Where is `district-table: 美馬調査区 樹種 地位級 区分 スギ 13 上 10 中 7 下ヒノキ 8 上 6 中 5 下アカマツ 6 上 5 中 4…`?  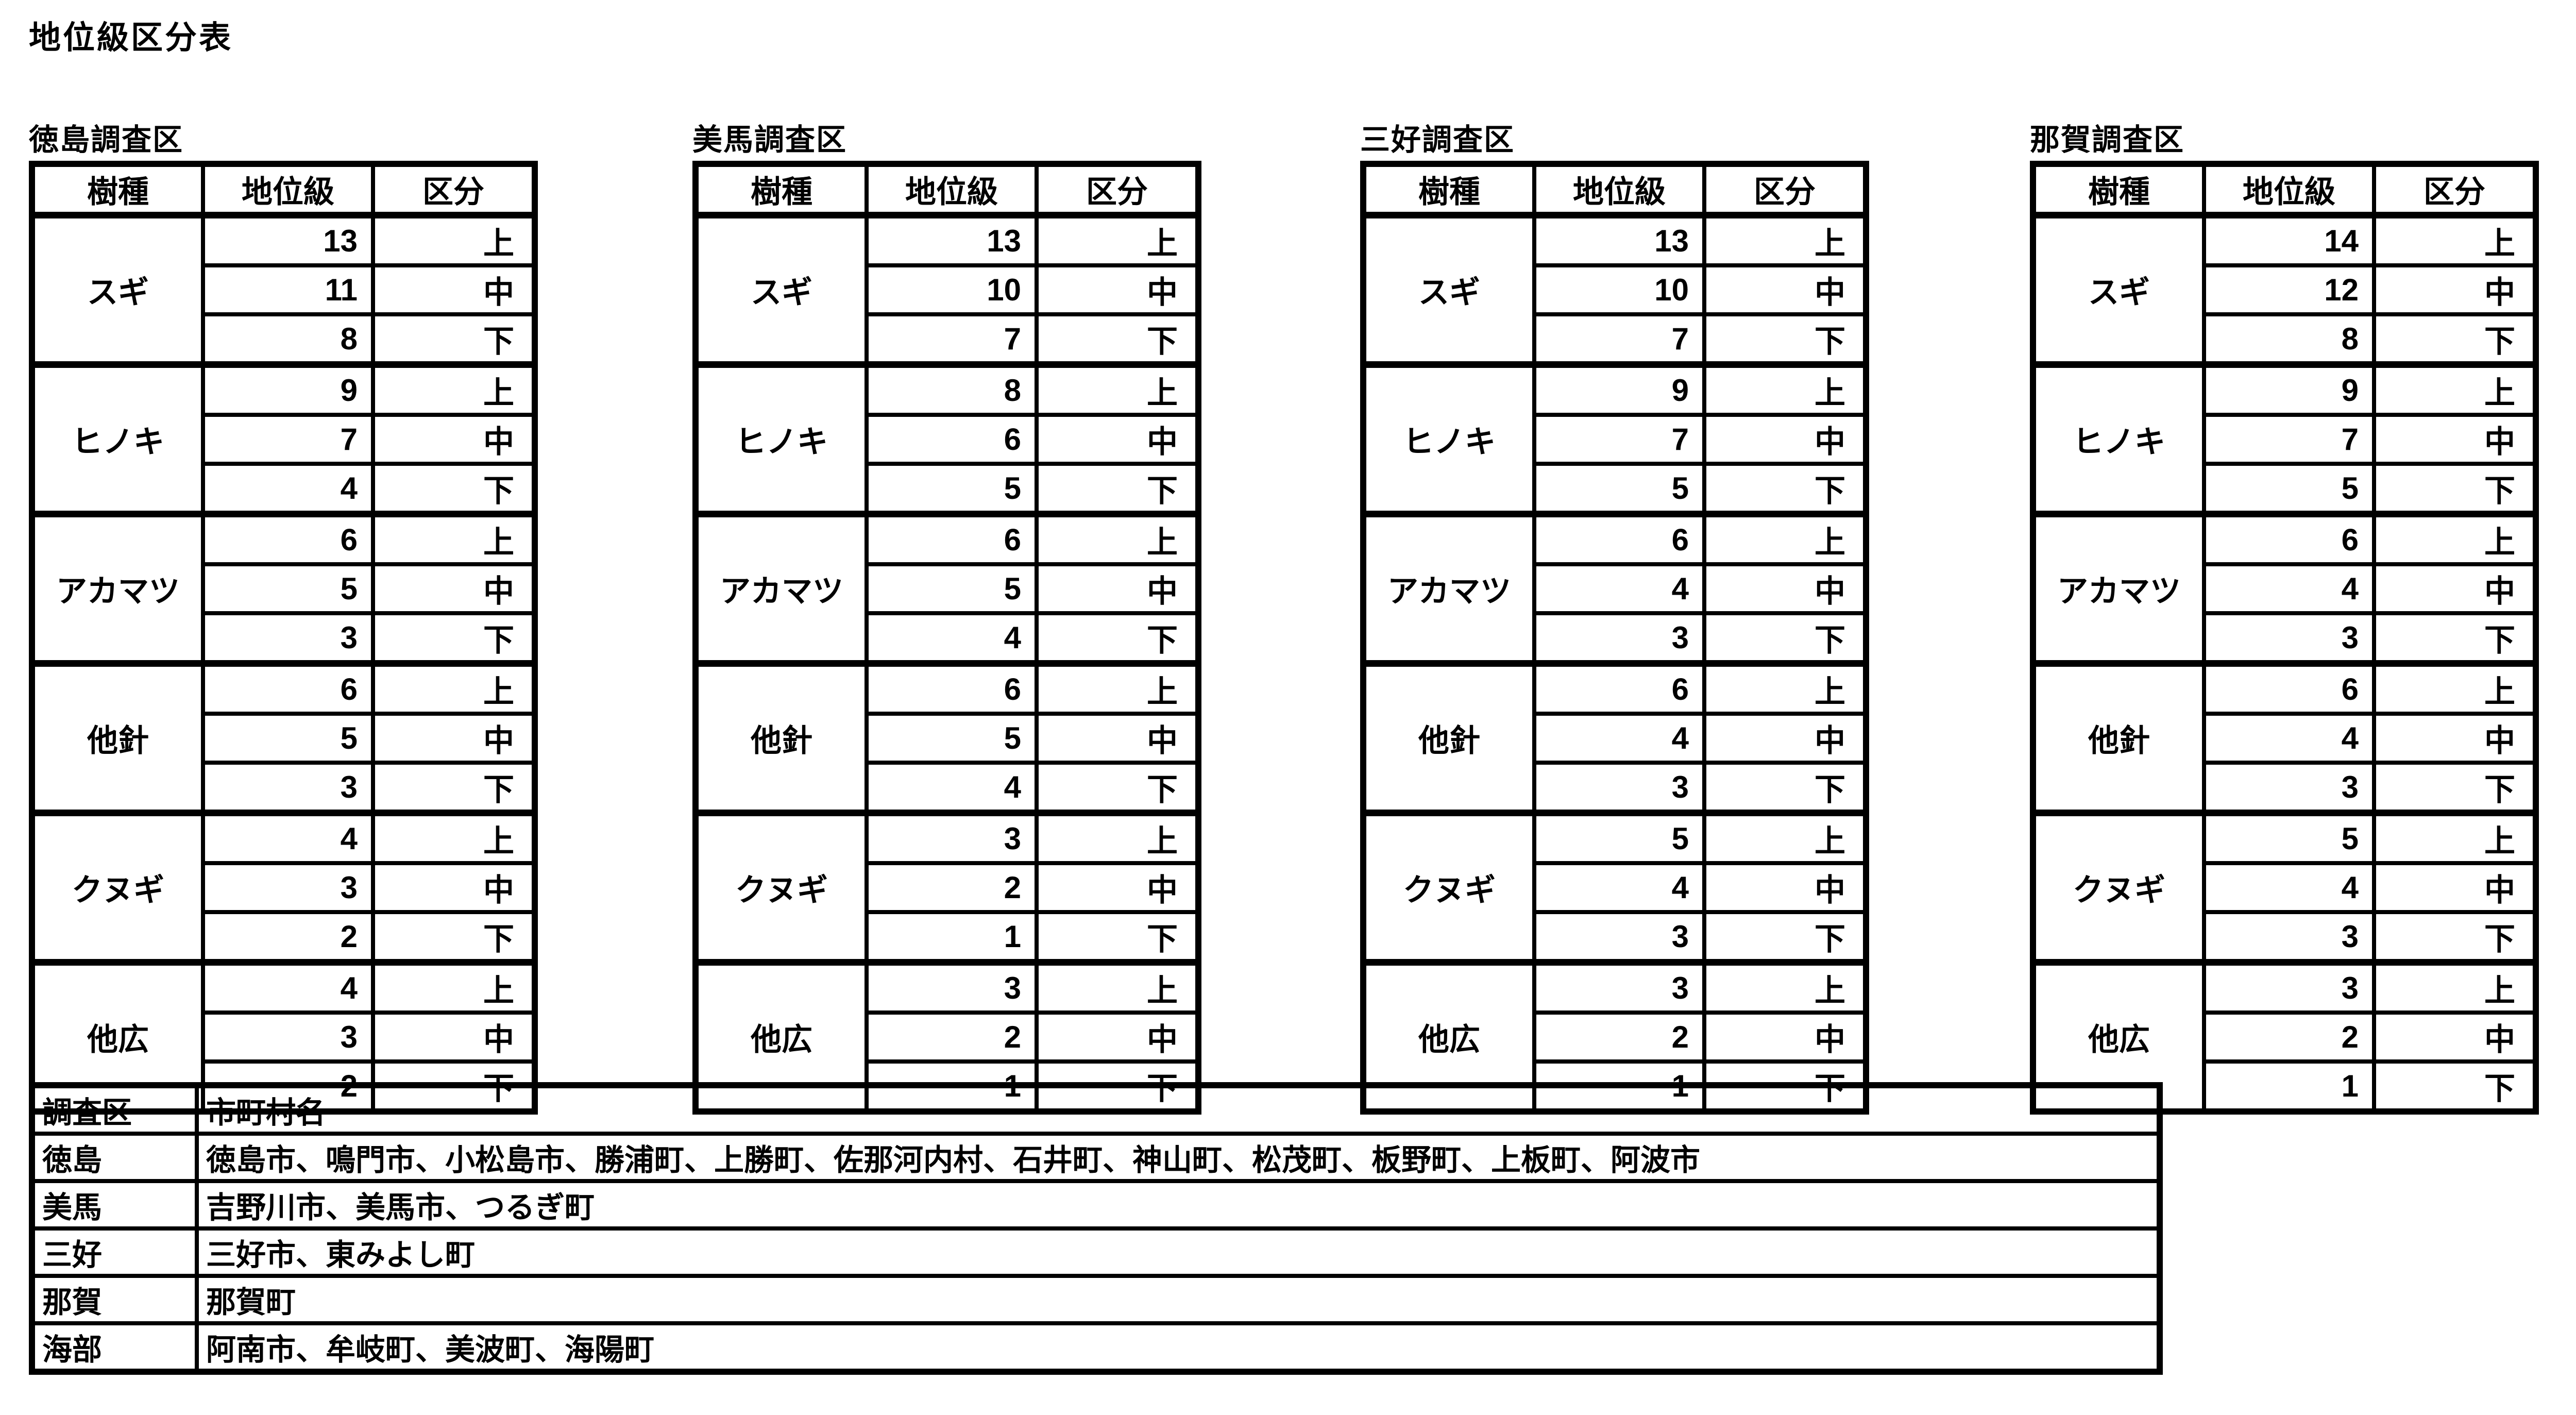
district-table: 美馬調査区 樹種 地位級 区分 スギ 13 上 10 中 7 下ヒノキ 8 上 6 中 5 下アカマツ 6 上 5 中 4… is located at coordinates (946, 619).